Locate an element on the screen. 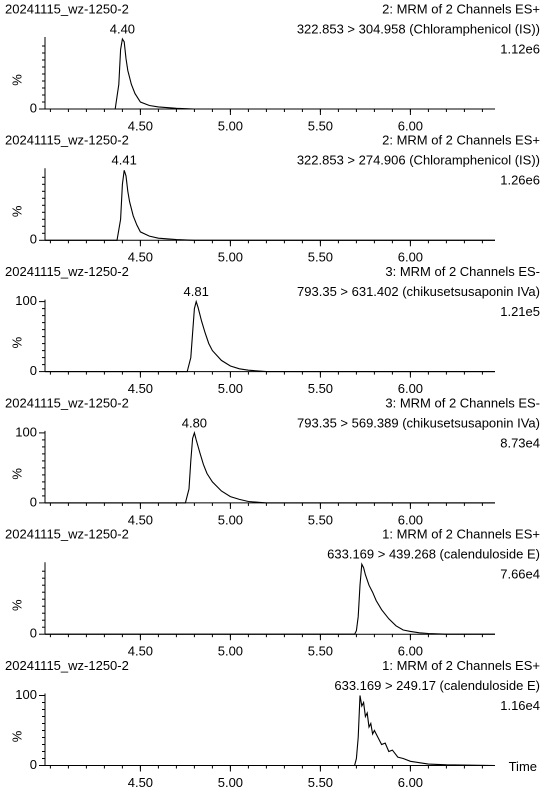  peak-label: 4.40 is located at coordinates (122, 28).